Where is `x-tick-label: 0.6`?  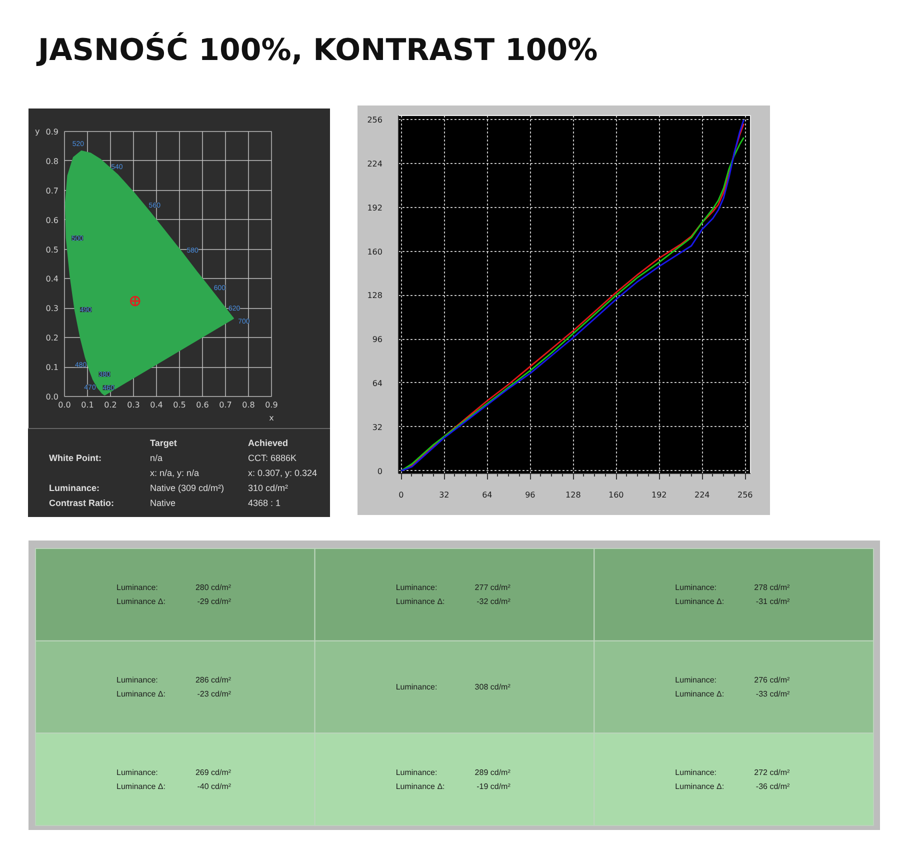
x-tick-label: 0.6 is located at coordinates (202, 405).